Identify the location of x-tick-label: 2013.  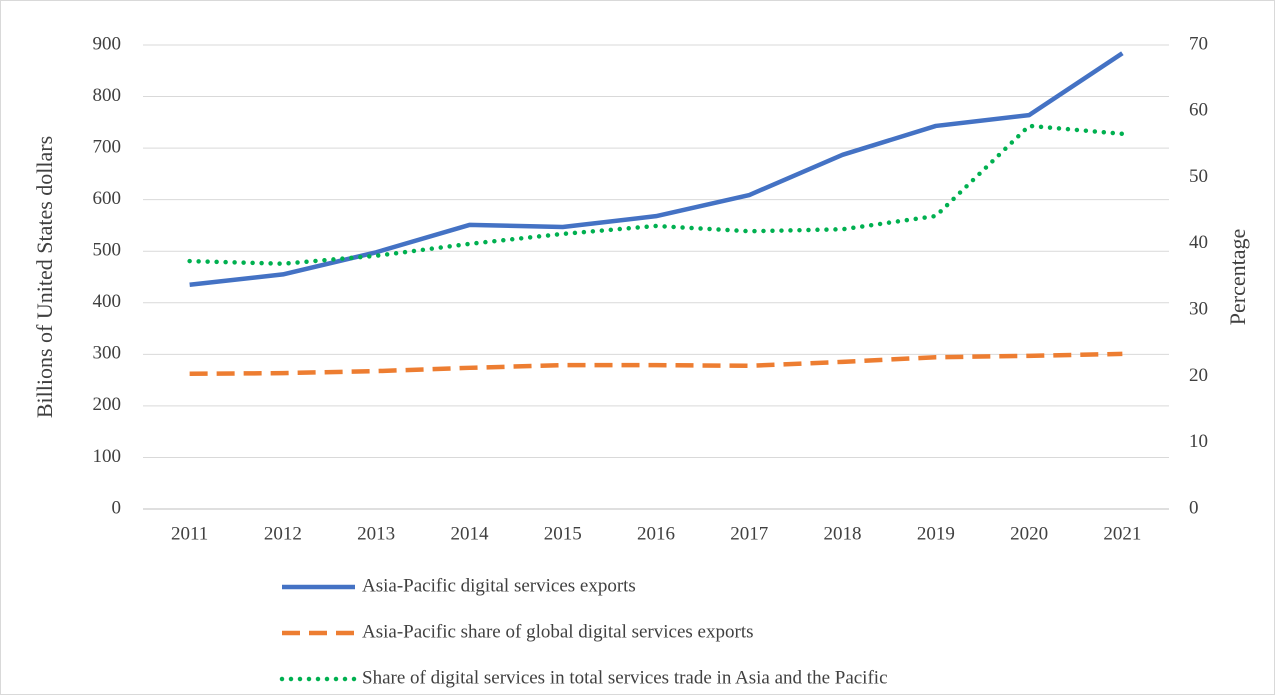
(376, 533).